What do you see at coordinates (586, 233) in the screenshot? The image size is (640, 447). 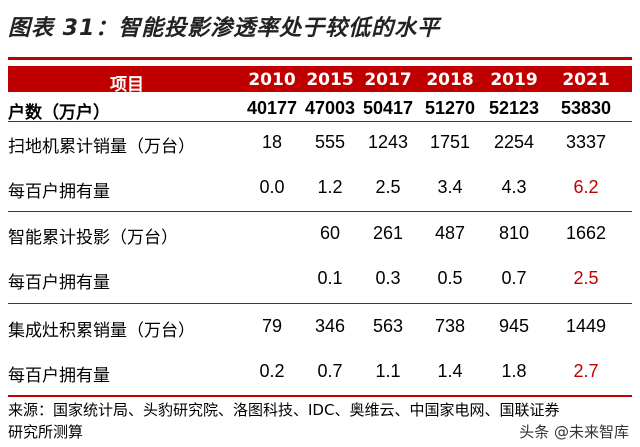 I see `table-cell: 1662` at bounding box center [586, 233].